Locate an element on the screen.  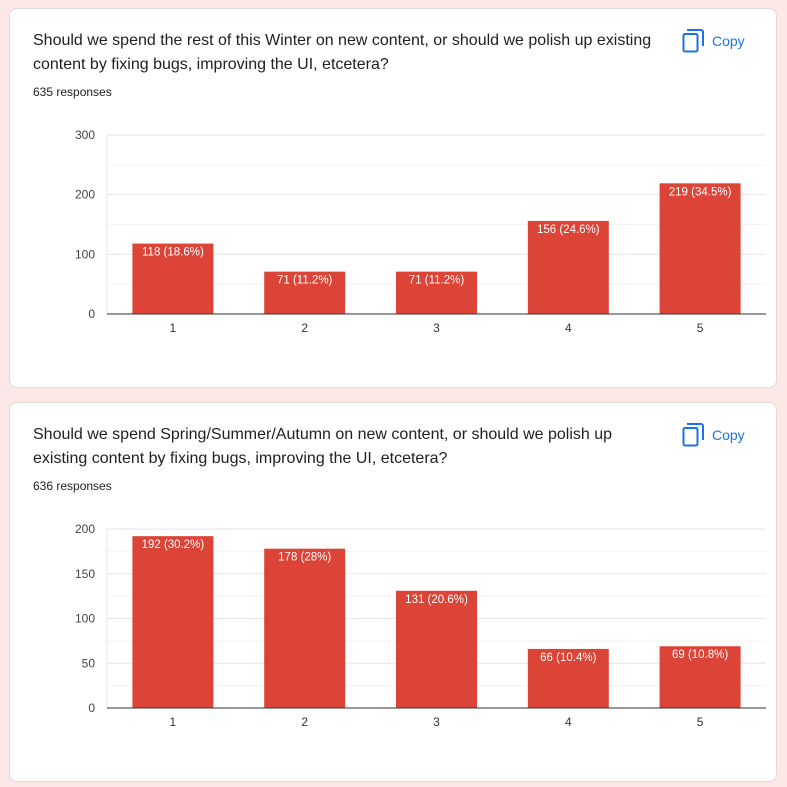
bar-value-label: 66 (10.4%) is located at coordinates (568, 658).